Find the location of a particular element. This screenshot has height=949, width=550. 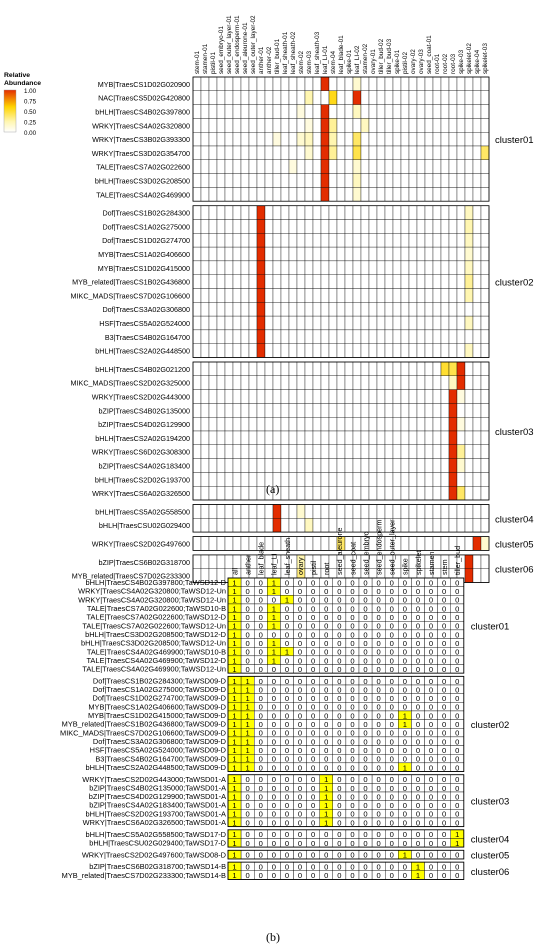

table-row-label: TALE|TraesCS7A02G022600;TaWSD10-B is located at coordinates (156, 608).